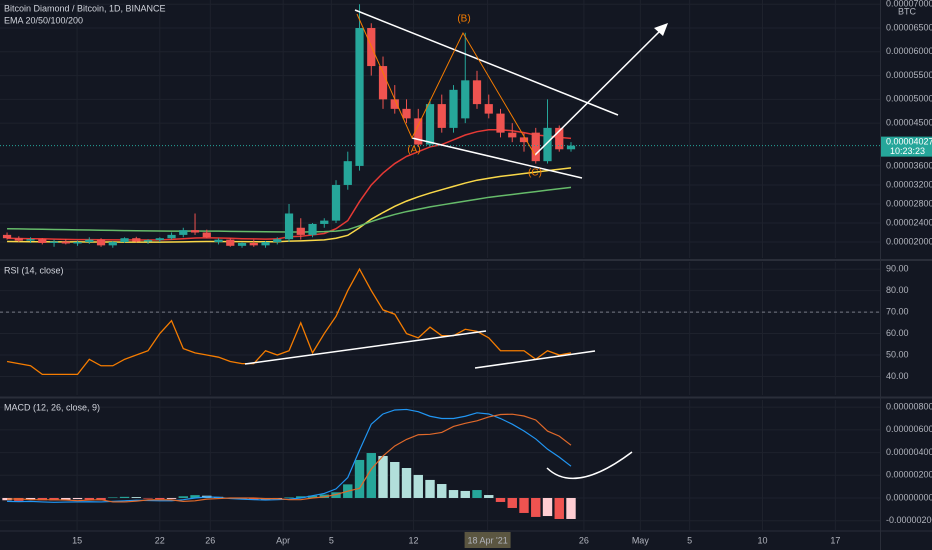 Image resolution: width=932 pixels, height=550 pixels. I want to click on x-tick-label: 5, so click(331, 540).